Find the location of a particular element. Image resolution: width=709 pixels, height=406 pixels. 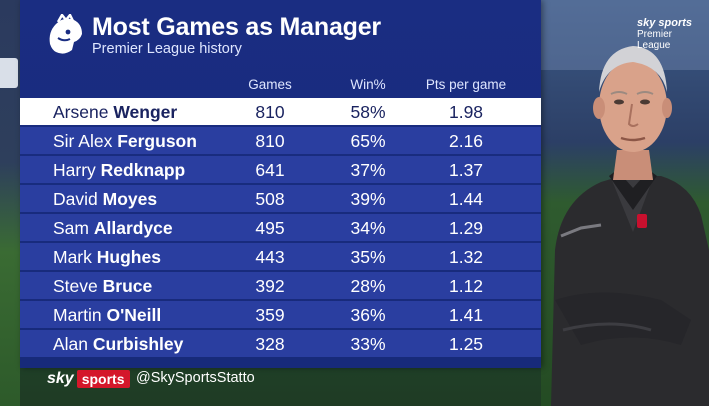

manager-first-name: Arsene is located at coordinates (81, 112).